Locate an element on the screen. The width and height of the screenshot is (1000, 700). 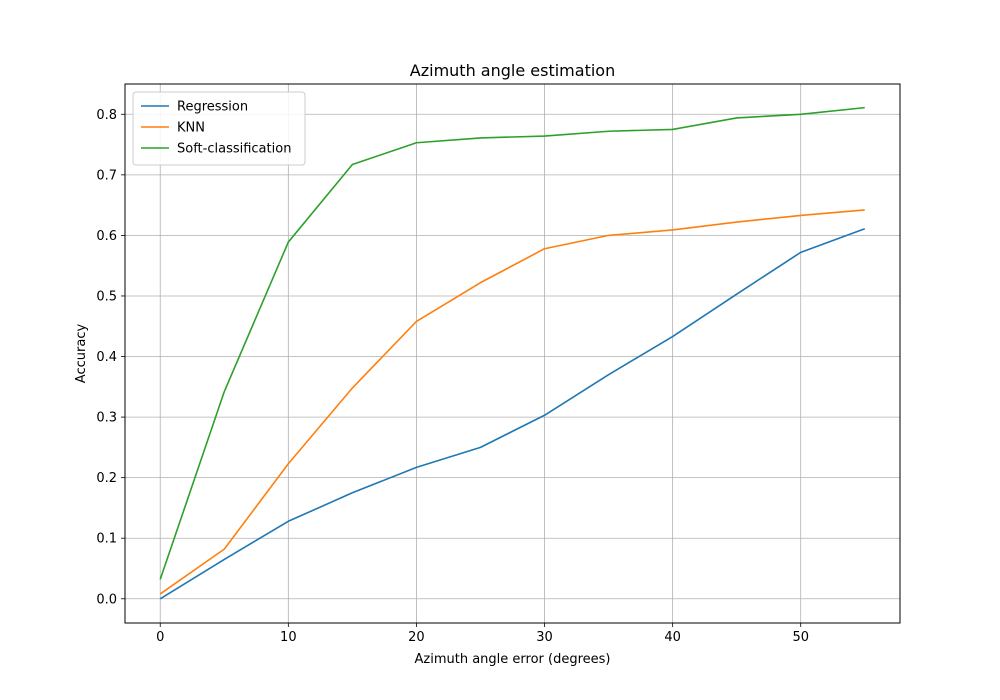
x-tick-label: 40 is located at coordinates (672, 637).